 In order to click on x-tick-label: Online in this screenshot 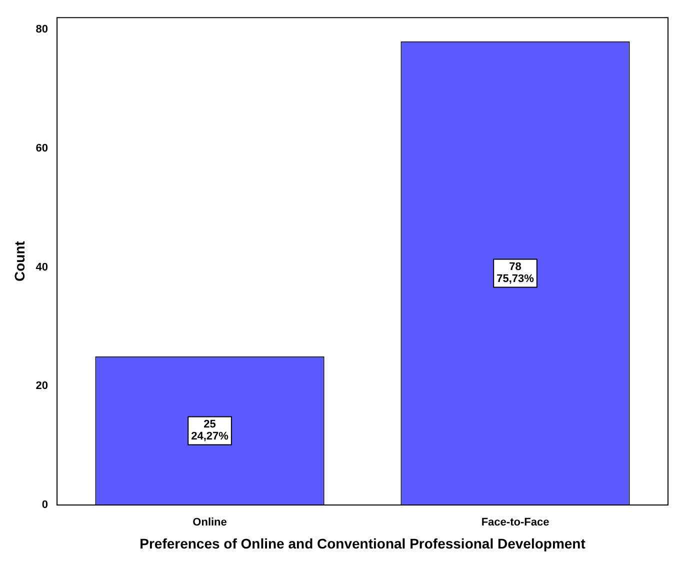, I will do `click(209, 522)`.